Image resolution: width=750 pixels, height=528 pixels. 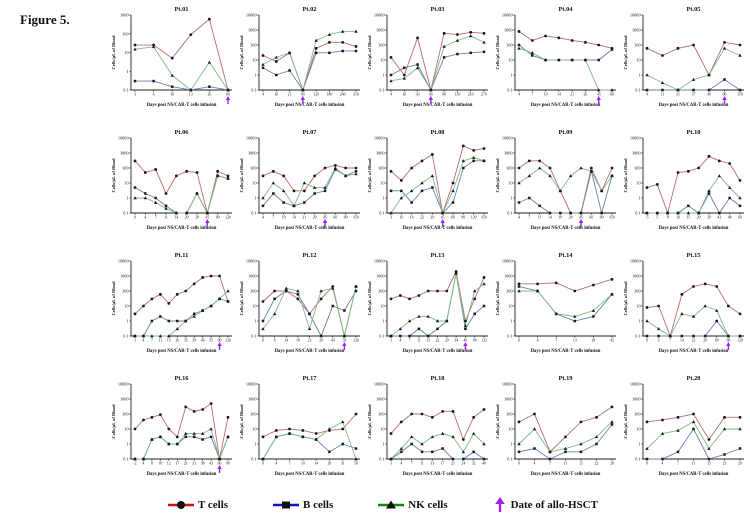 What do you see at coordinates (678, 218) in the screenshot?
I see `x-tick-label: 10` at bounding box center [678, 218].